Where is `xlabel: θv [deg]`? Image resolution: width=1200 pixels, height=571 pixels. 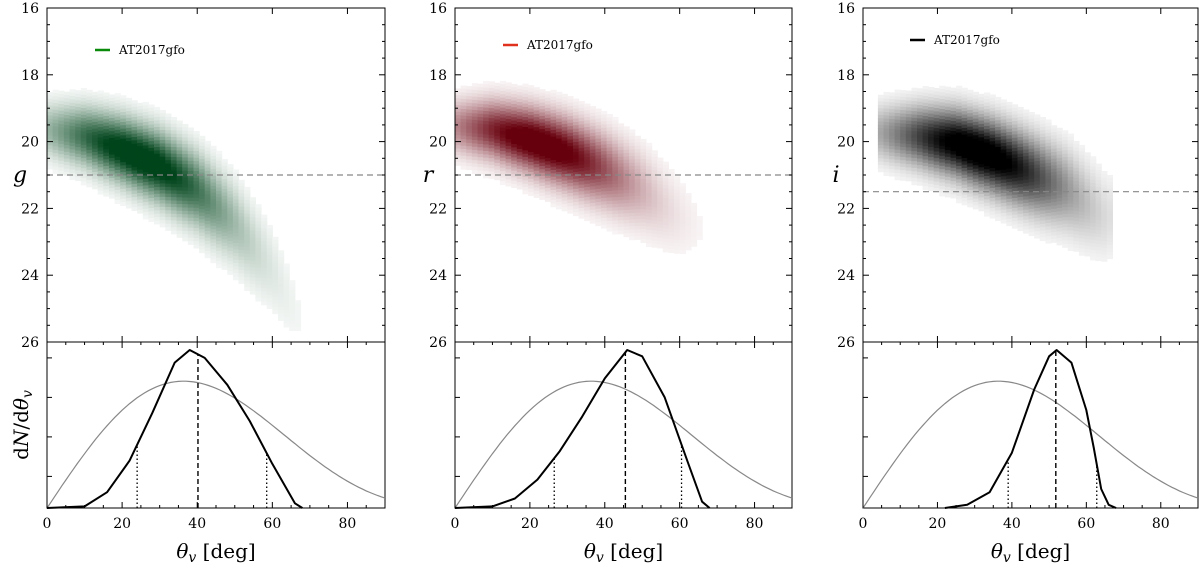
xlabel: θv [deg] is located at coordinates (623, 552).